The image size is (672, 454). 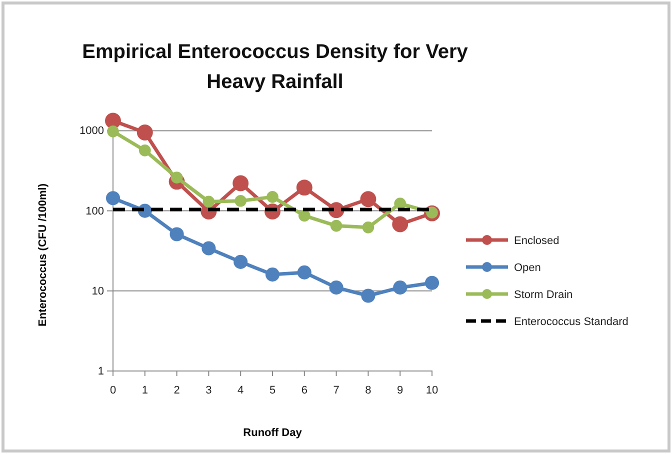 What do you see at coordinates (432, 390) in the screenshot?
I see `x-tick-label: 10` at bounding box center [432, 390].